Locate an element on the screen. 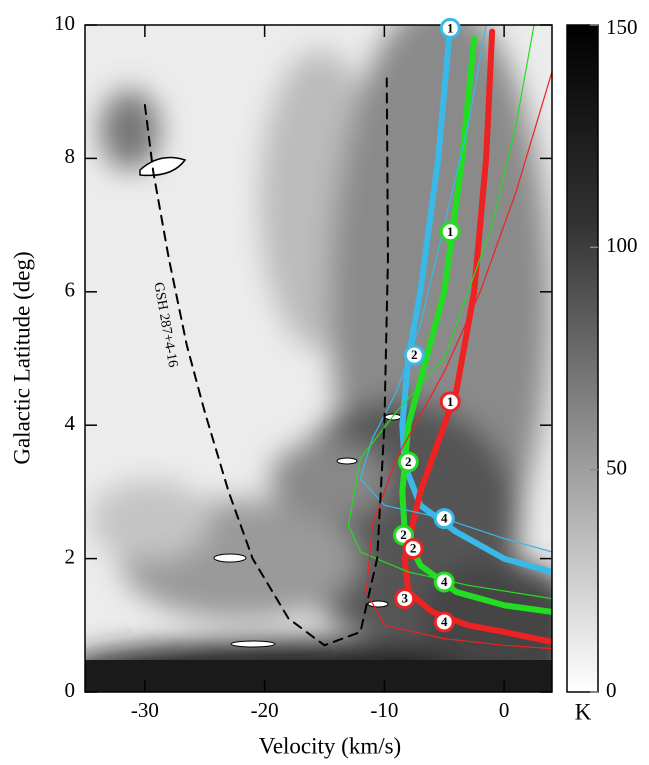 This screenshot has width=649, height=765. x-tick-label: -30 is located at coordinates (145, 710).